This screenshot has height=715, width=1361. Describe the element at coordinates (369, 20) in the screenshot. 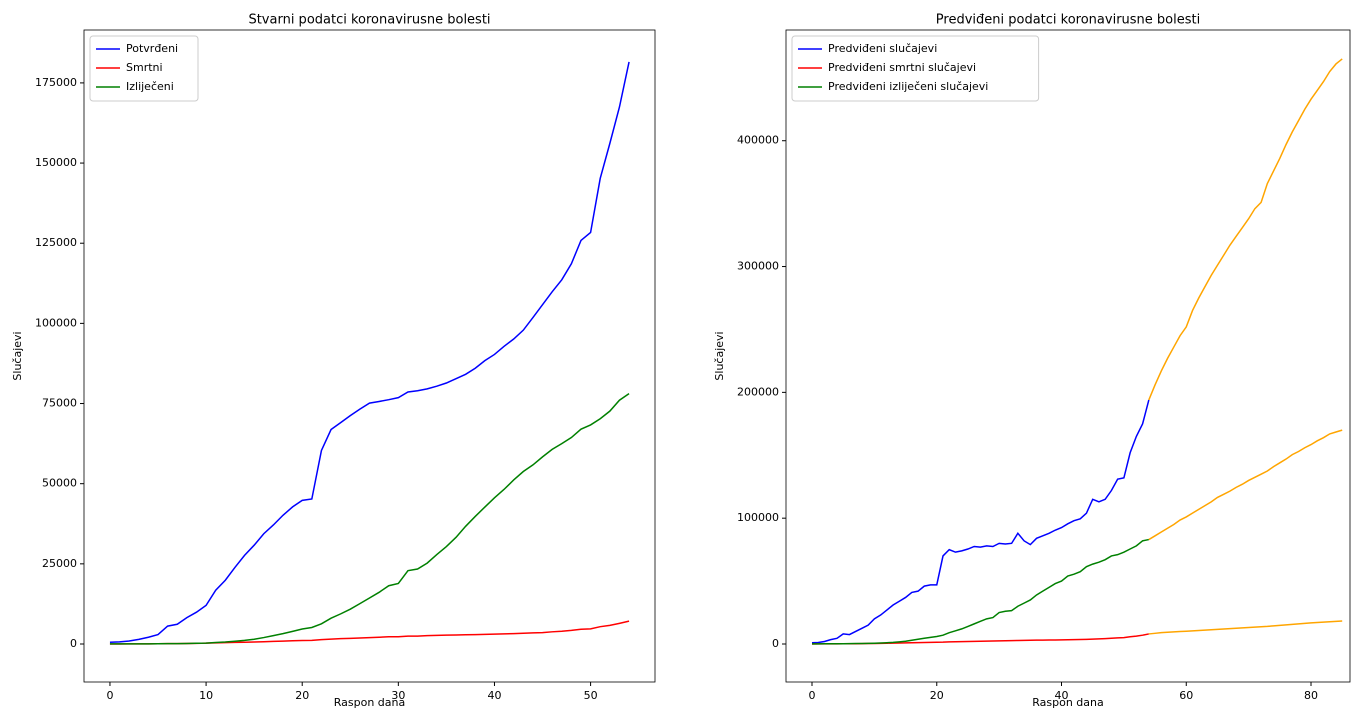

I see `chart-title: Stvarni podatci koronavirusne bolesti` at that location.